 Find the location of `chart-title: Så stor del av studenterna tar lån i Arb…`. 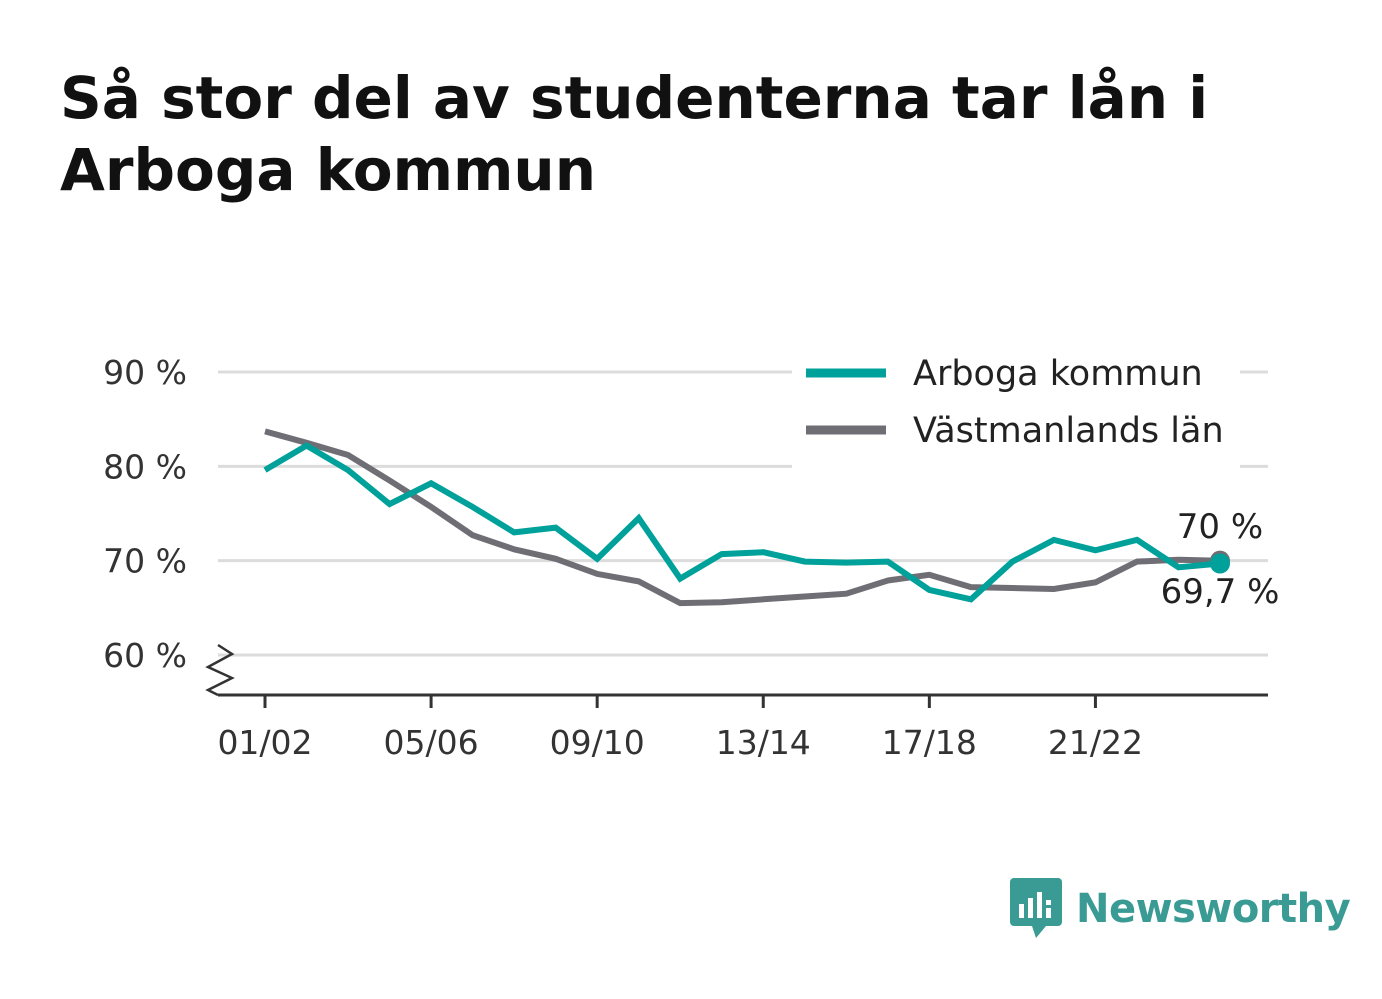

chart-title: Så stor del av studenterna tar lån i Arb… is located at coordinates (634, 134).